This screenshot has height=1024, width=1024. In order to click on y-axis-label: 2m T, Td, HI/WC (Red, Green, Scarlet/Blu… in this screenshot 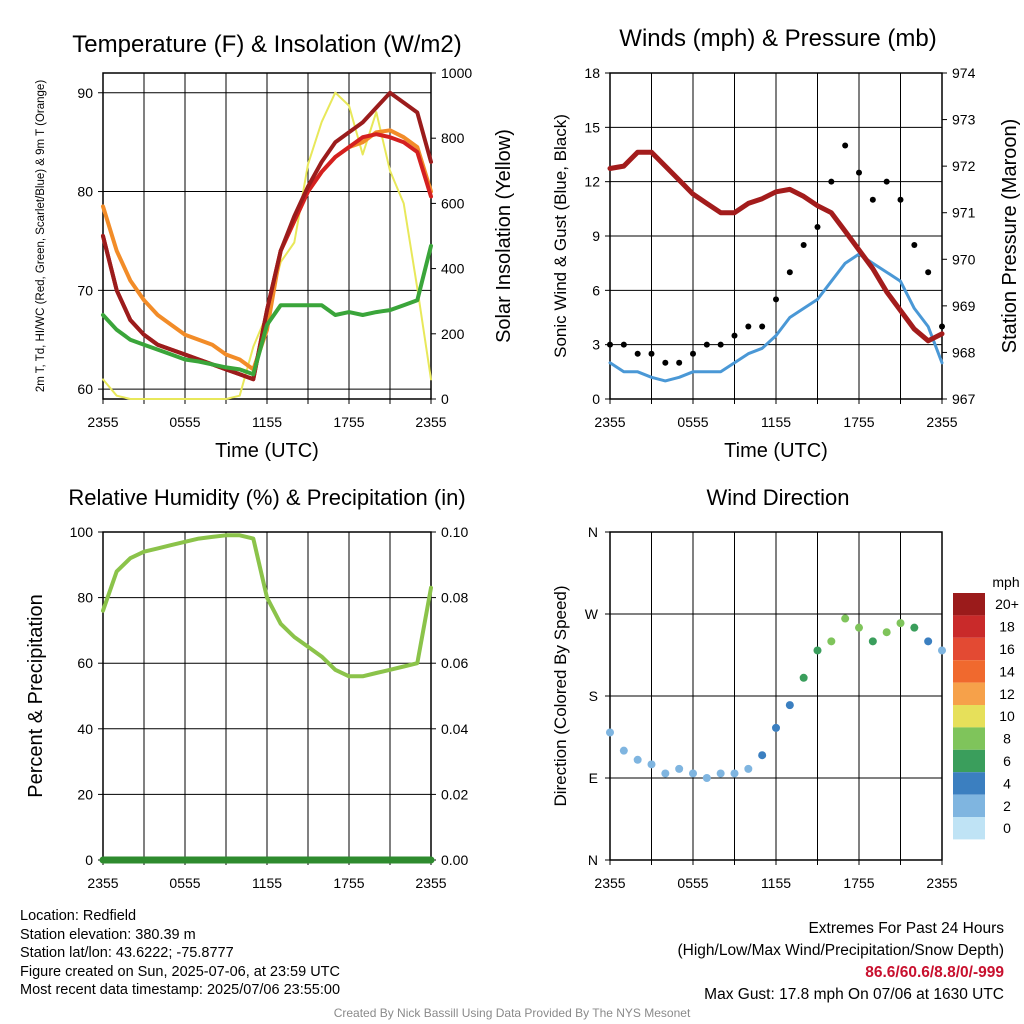, I will do `click(41, 236)`.